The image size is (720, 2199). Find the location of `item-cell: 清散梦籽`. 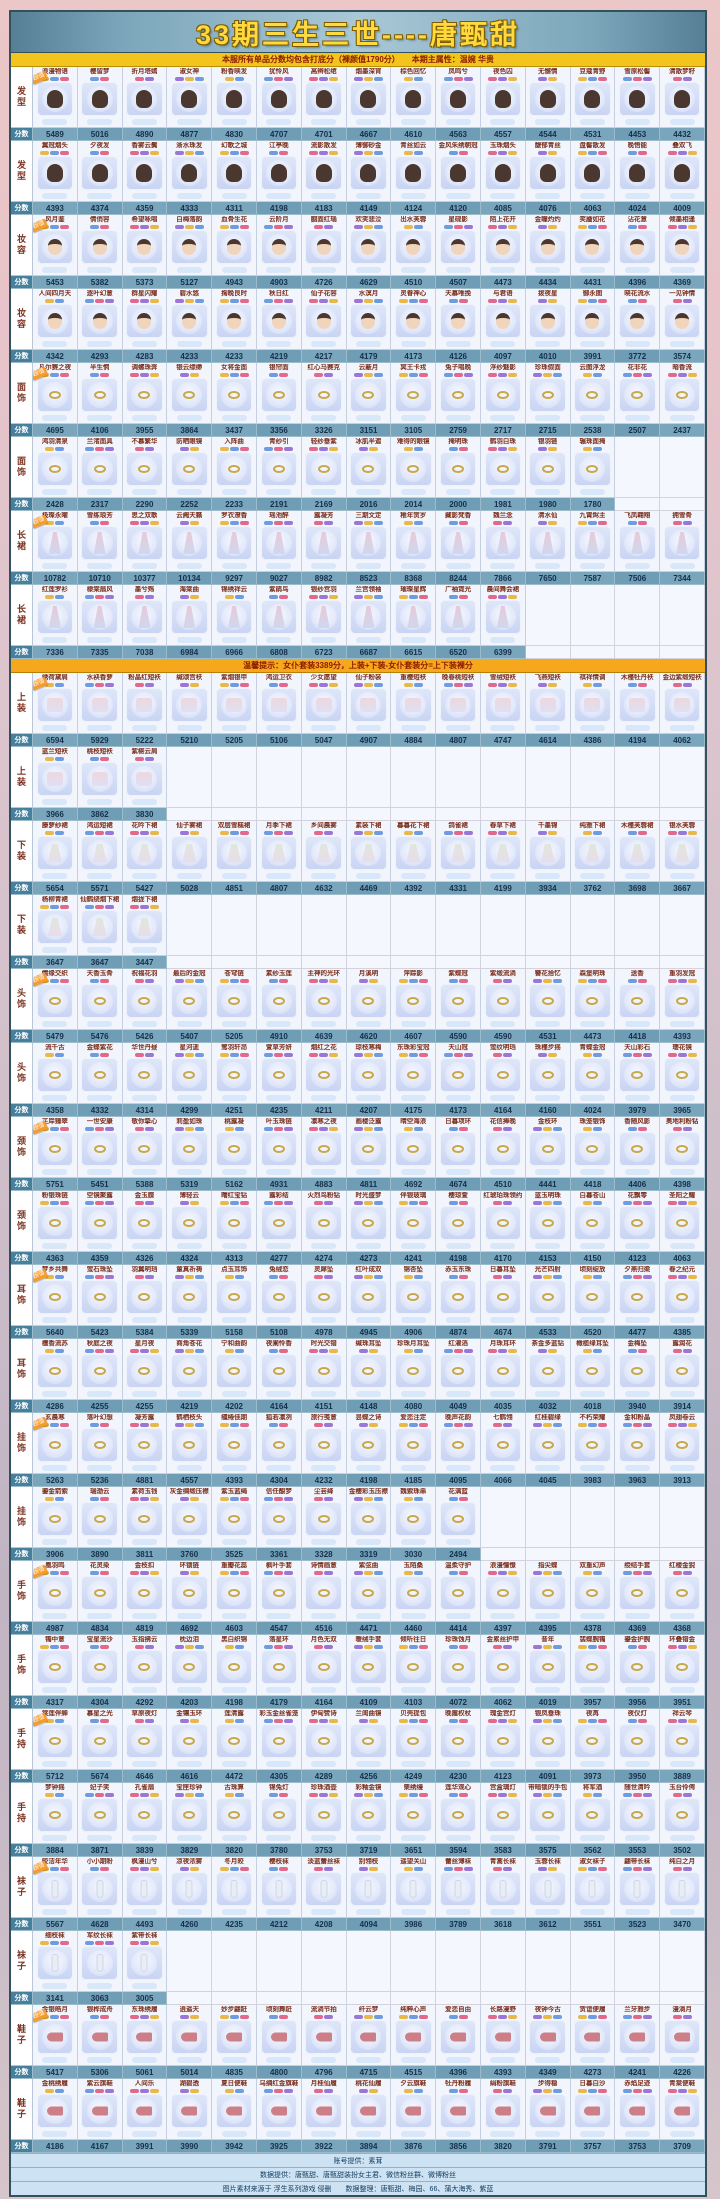

item-cell: 清散梦籽 is located at coordinates (682, 97).